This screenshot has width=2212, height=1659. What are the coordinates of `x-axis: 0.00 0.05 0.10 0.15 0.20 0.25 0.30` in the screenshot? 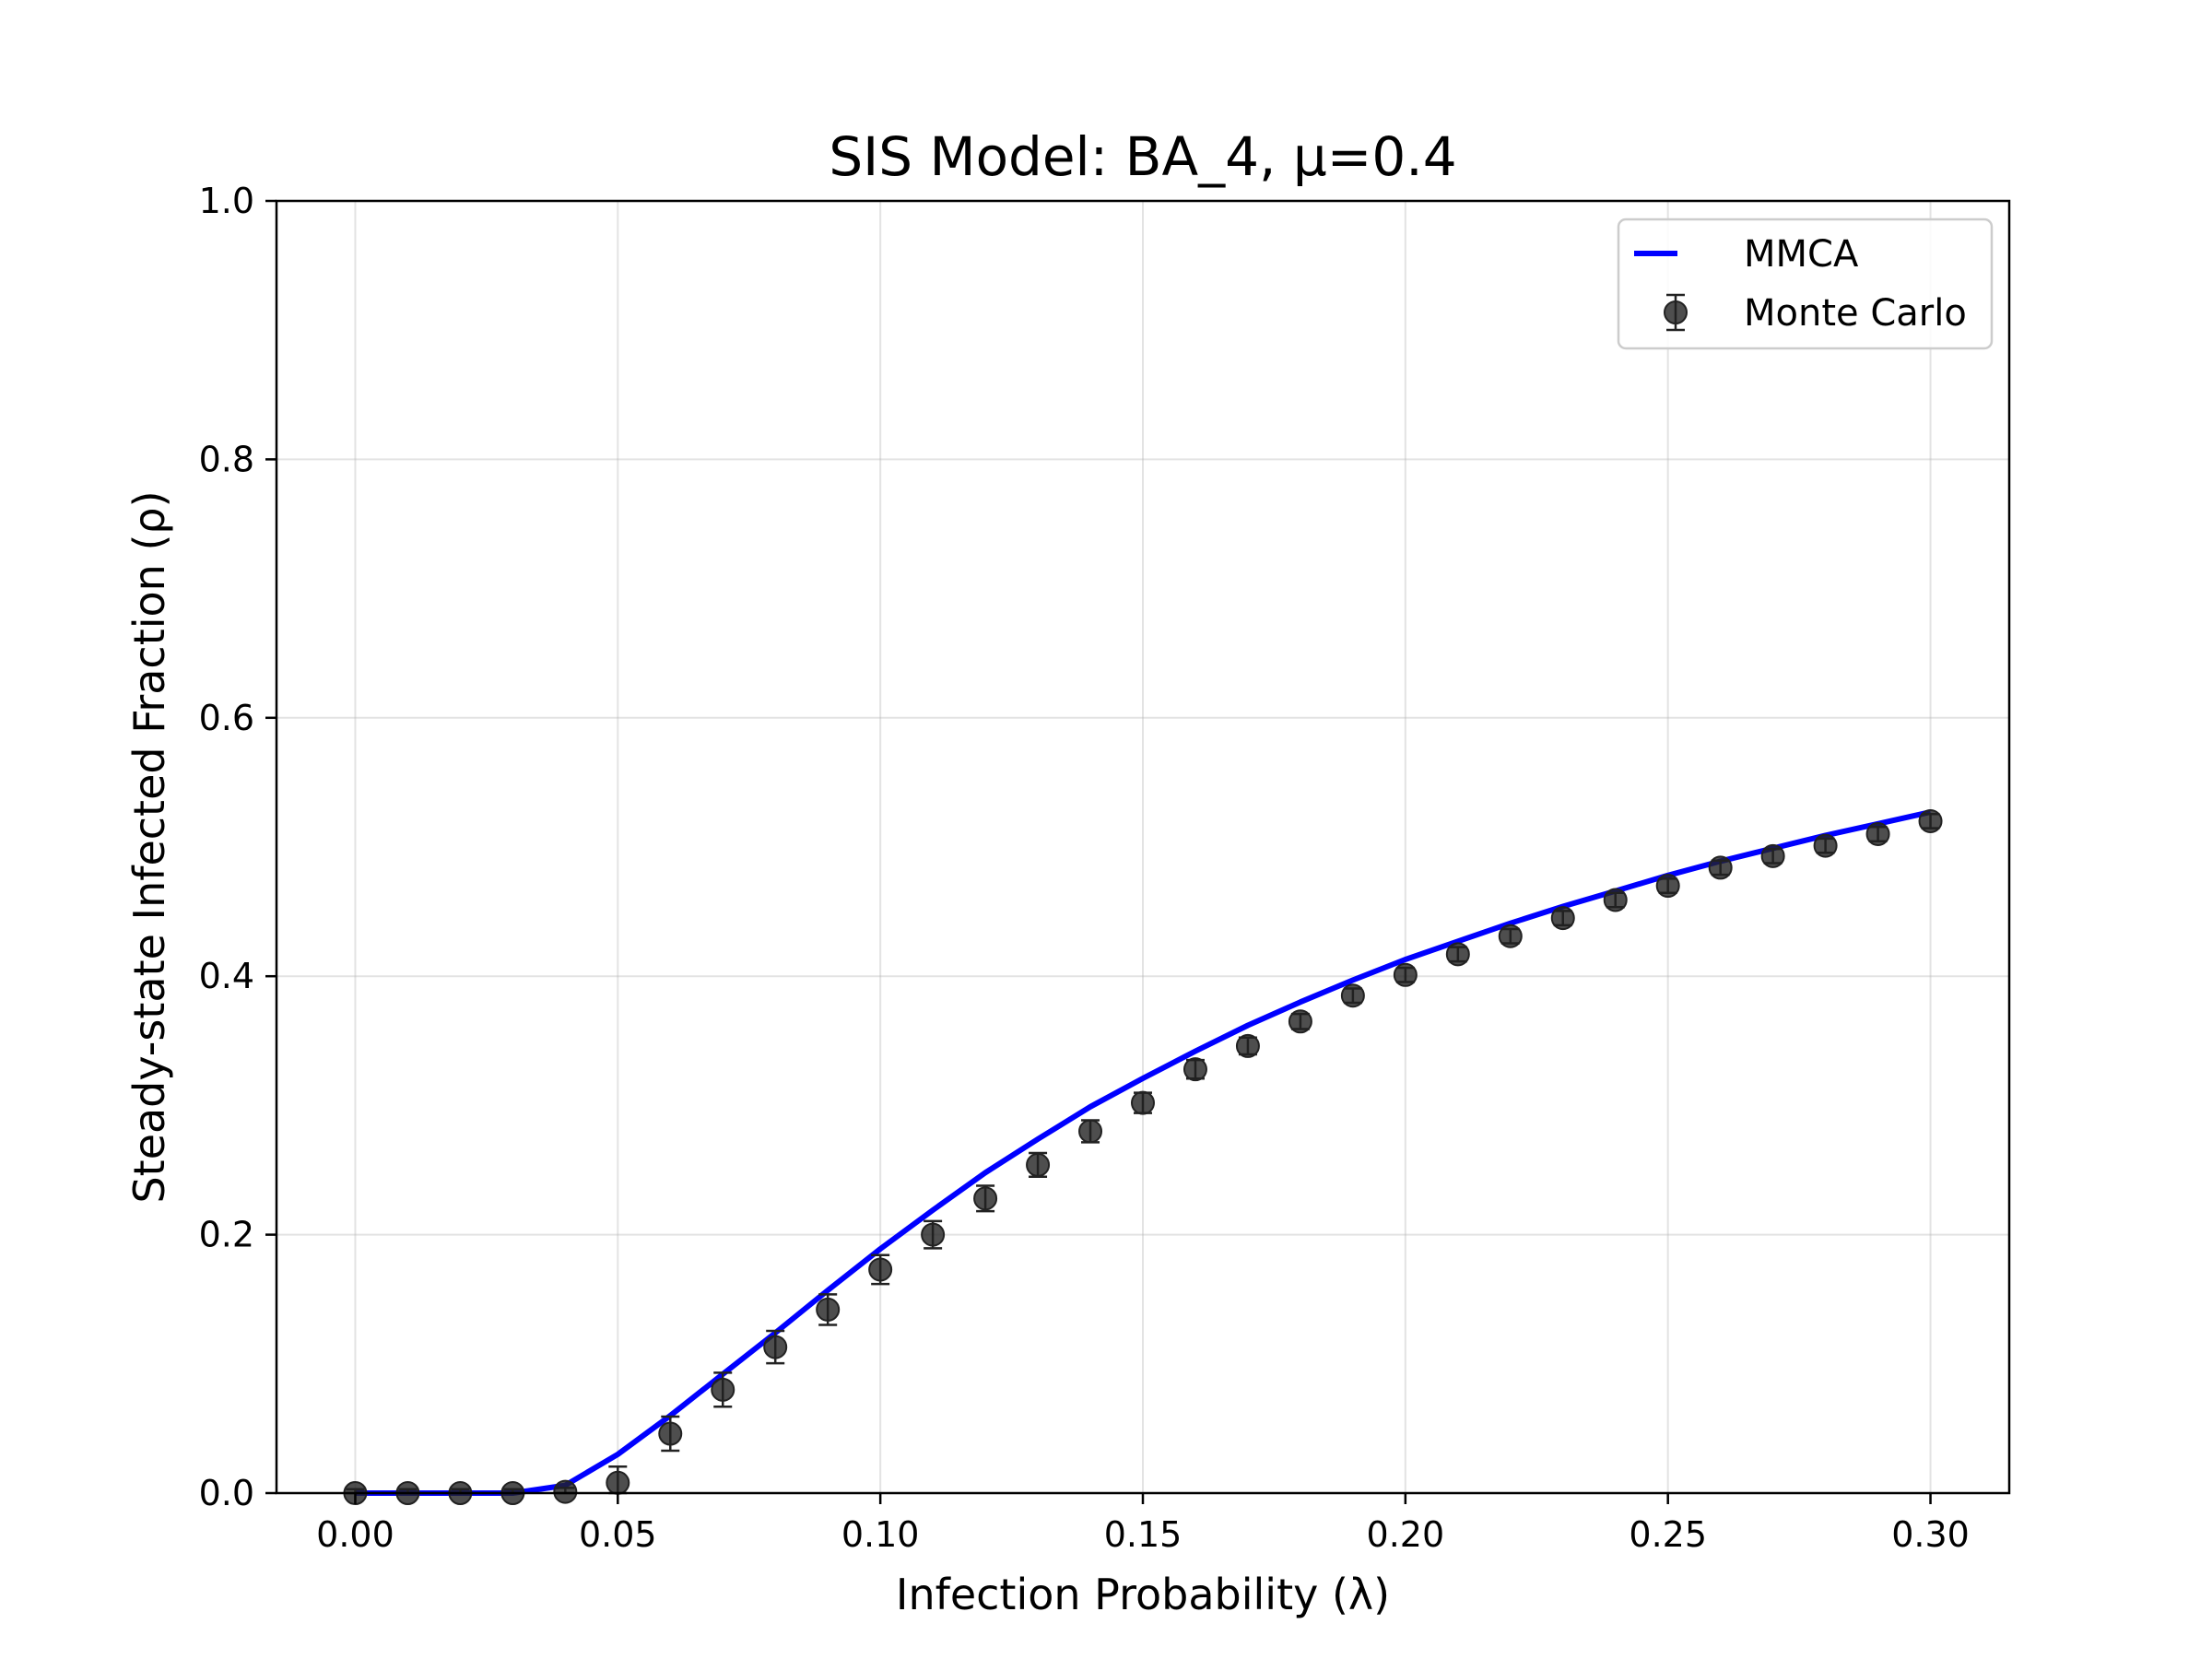 It's located at (1143, 1524).